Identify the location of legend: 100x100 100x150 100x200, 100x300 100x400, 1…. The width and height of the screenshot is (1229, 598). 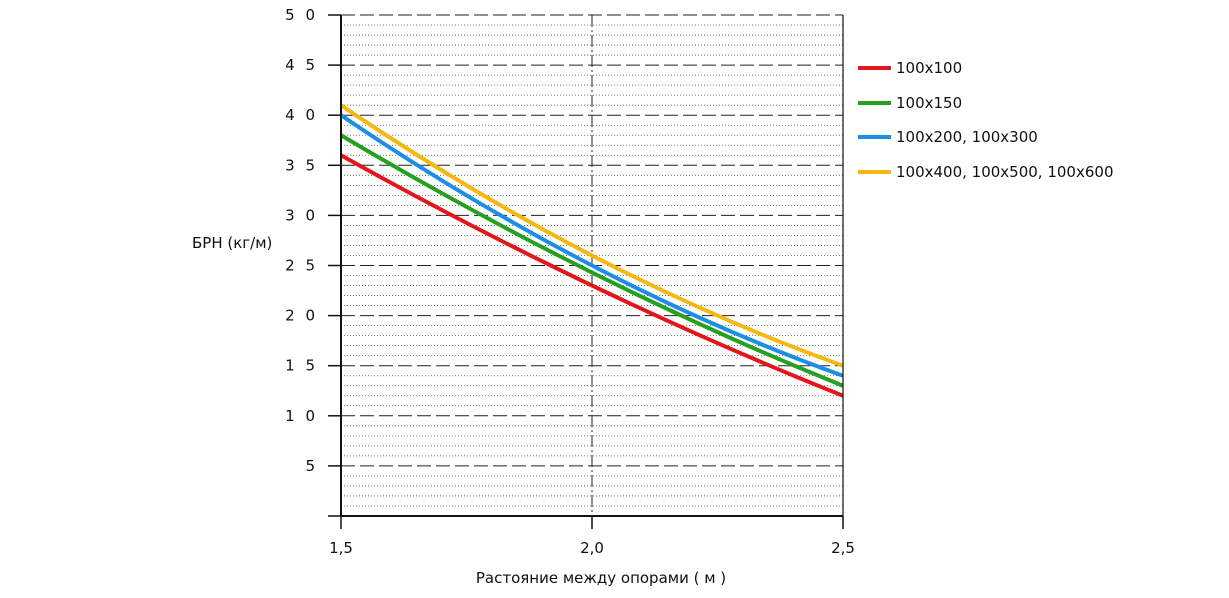
(986, 120).